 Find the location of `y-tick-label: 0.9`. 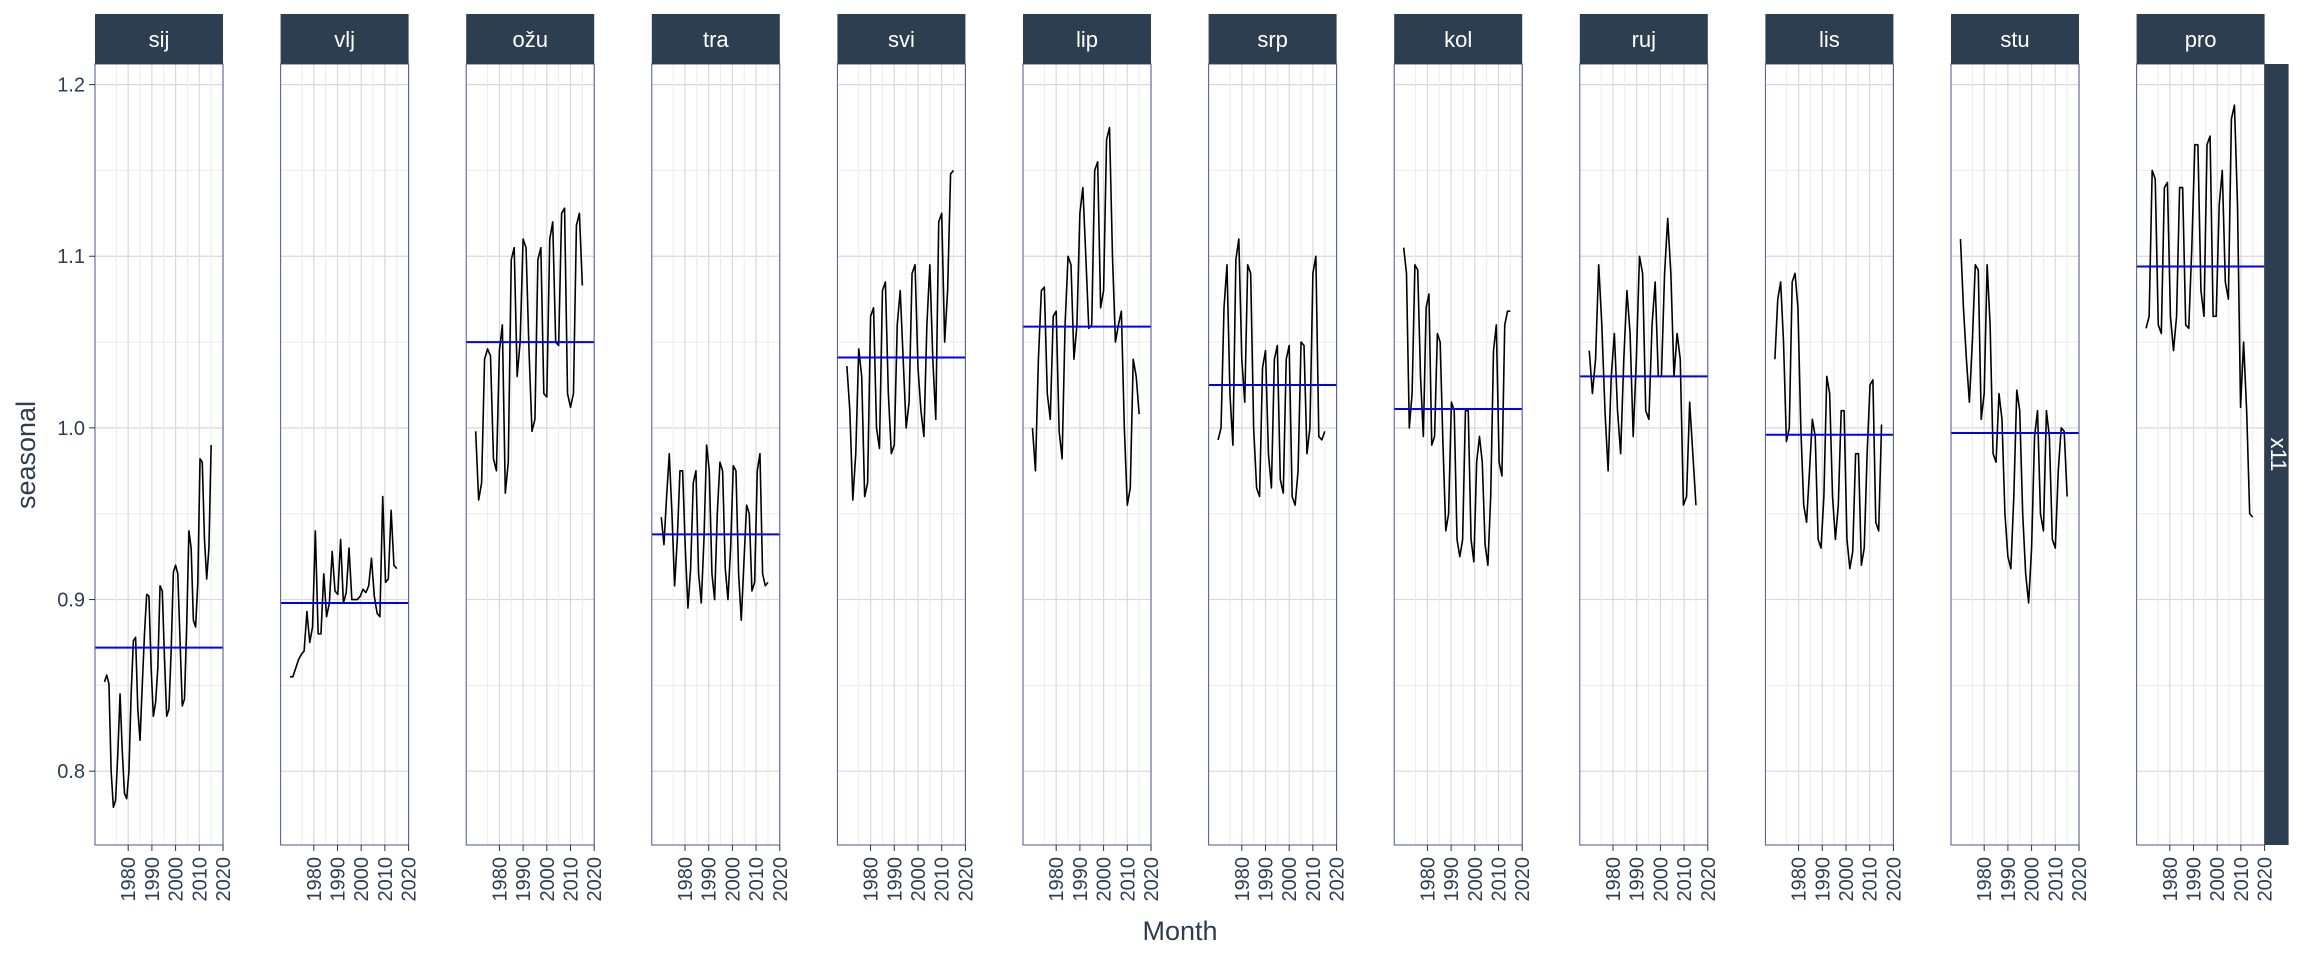

y-tick-label: 0.9 is located at coordinates (71, 601).